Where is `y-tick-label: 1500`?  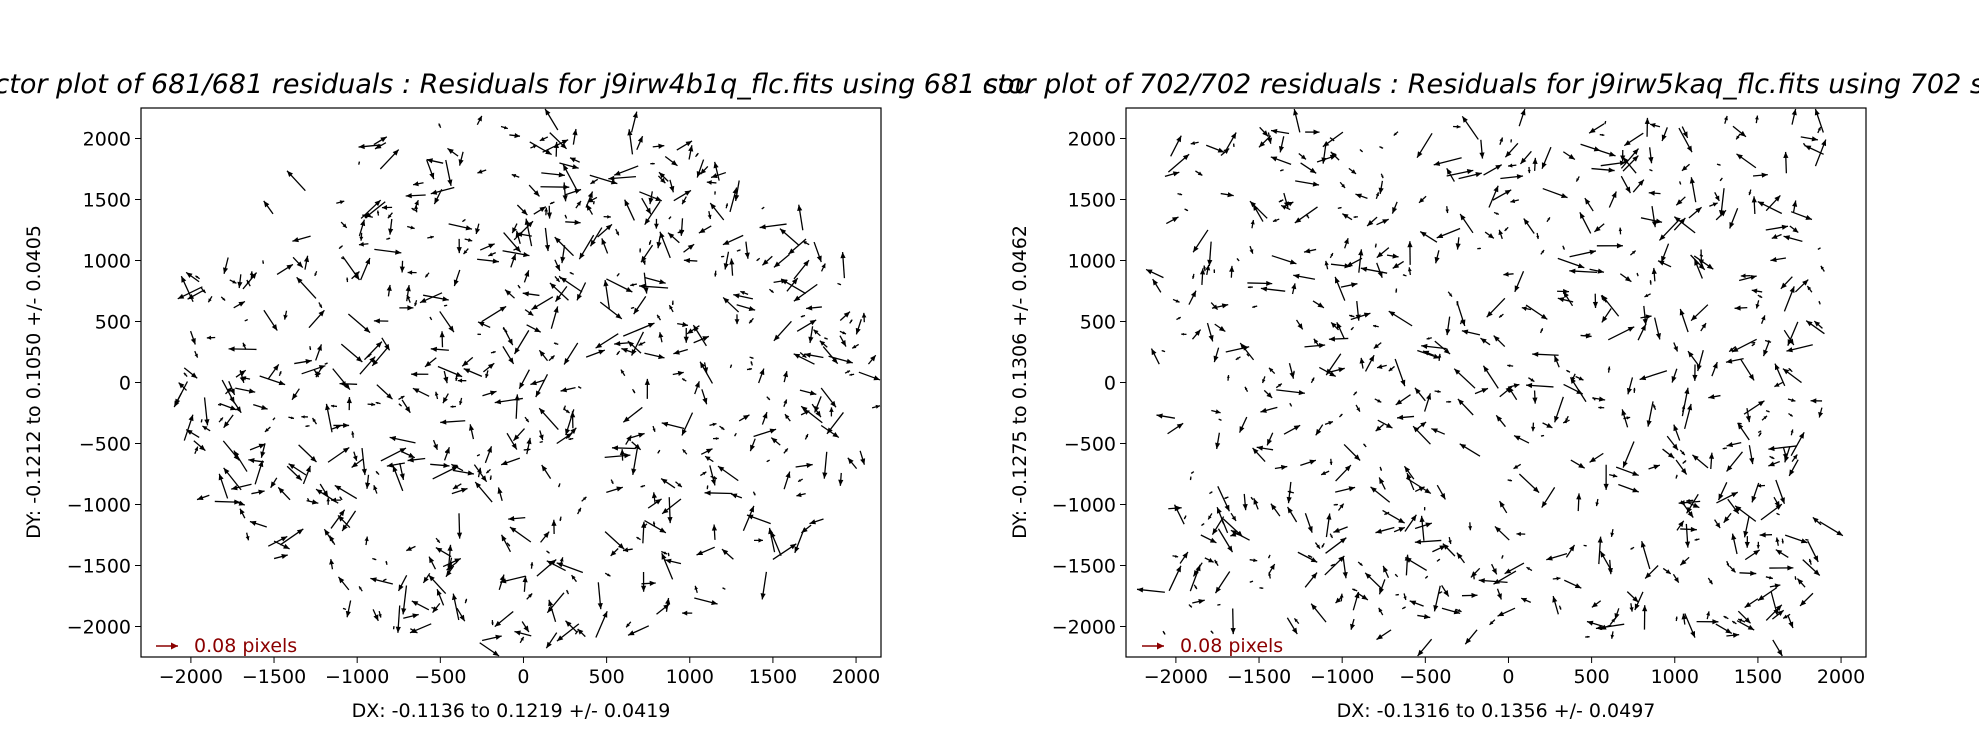
y-tick-label: 1500 is located at coordinates (107, 201).